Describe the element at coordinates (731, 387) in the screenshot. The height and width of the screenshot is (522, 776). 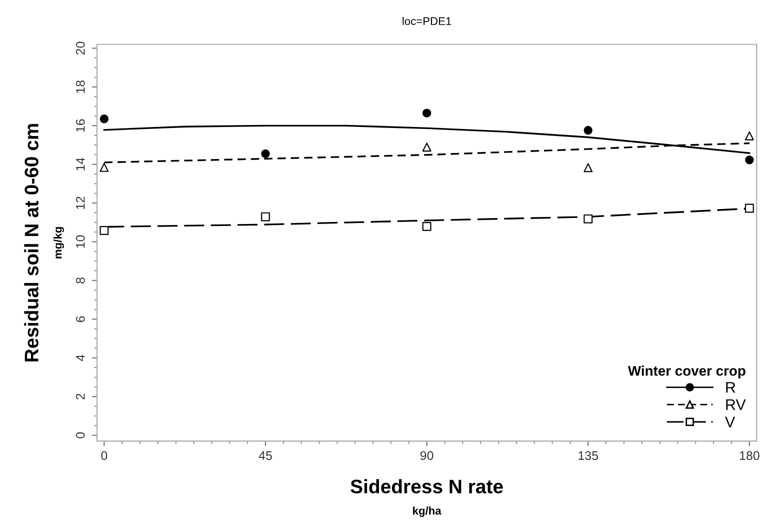
I see `legend-label: R` at that location.